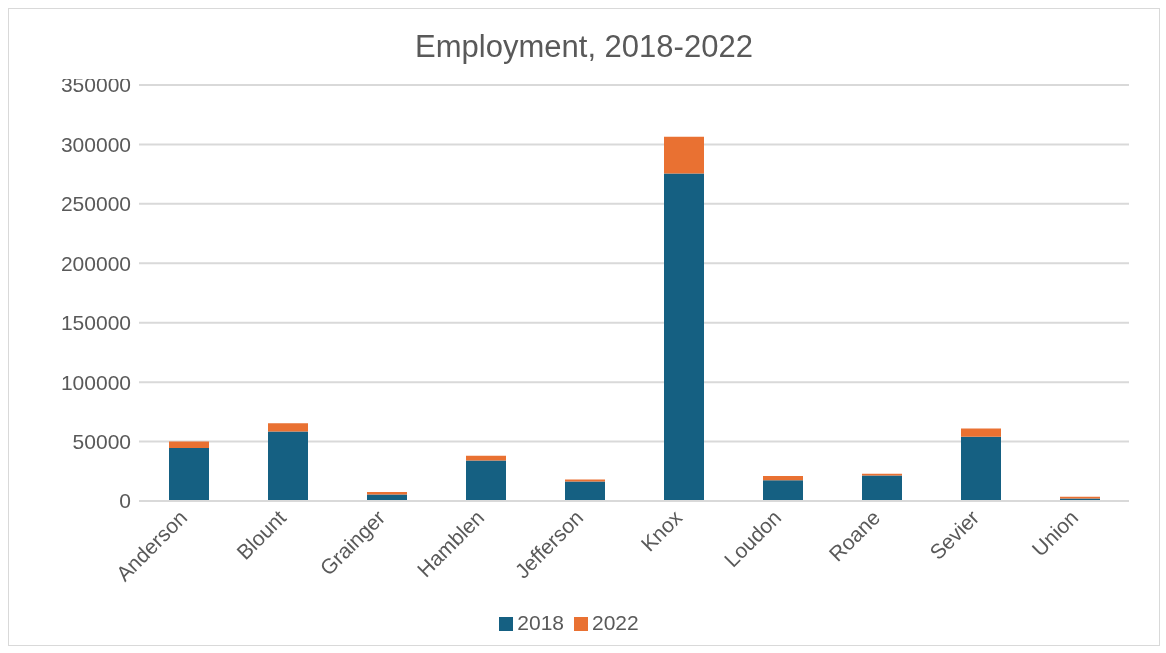  What do you see at coordinates (101, 442) in the screenshot?
I see `y-tick-label: 50000` at bounding box center [101, 442].